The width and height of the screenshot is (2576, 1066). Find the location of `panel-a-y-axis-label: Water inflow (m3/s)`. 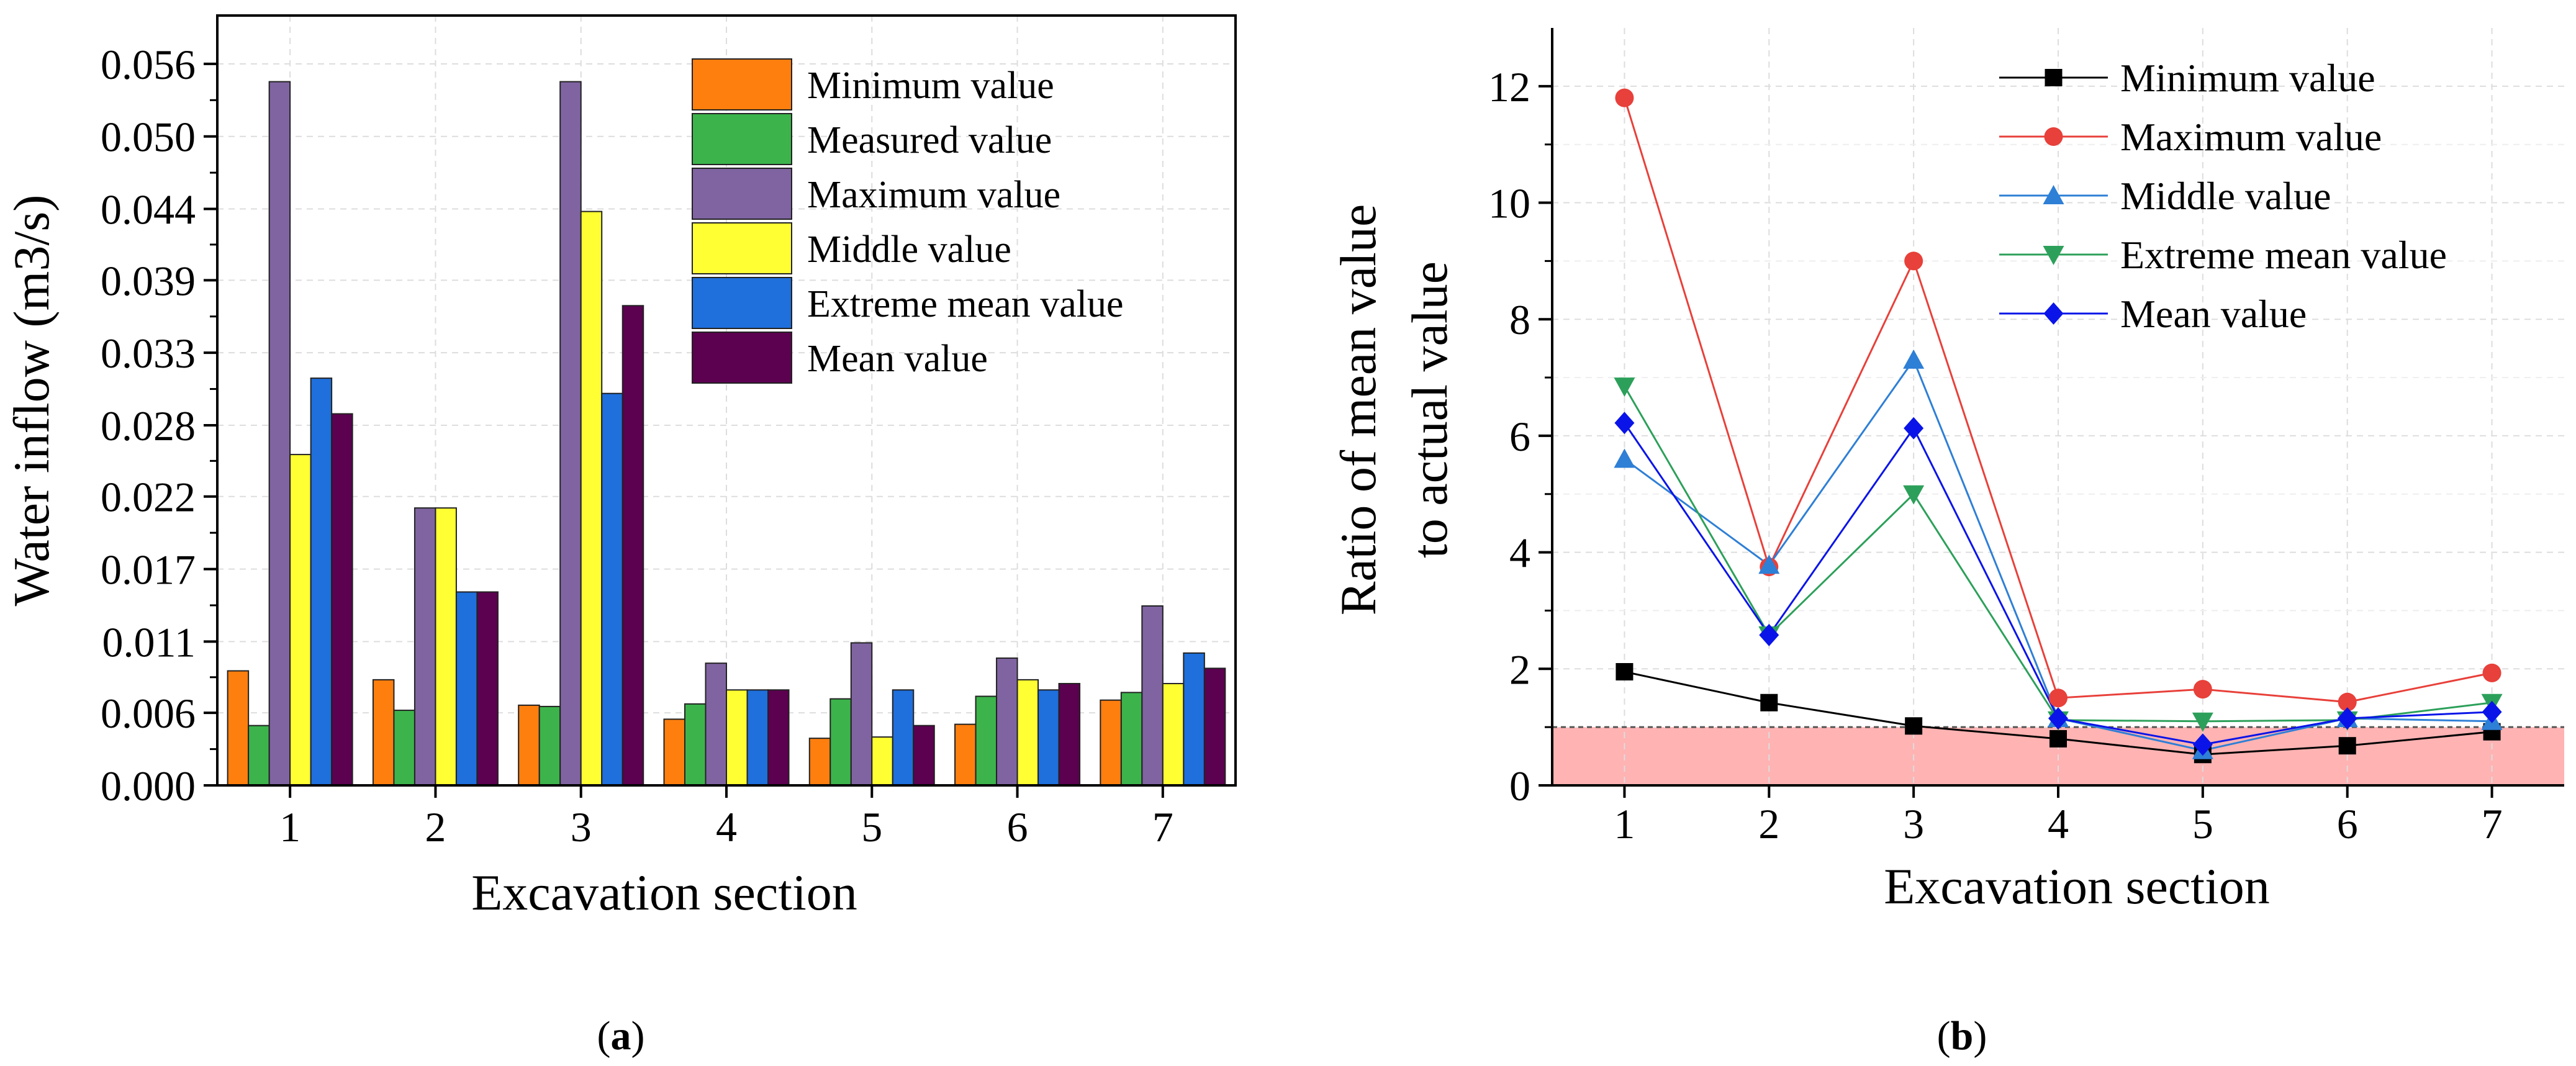

panel-a-y-axis-label: Water inflow (m3/s) is located at coordinates (31, 401).